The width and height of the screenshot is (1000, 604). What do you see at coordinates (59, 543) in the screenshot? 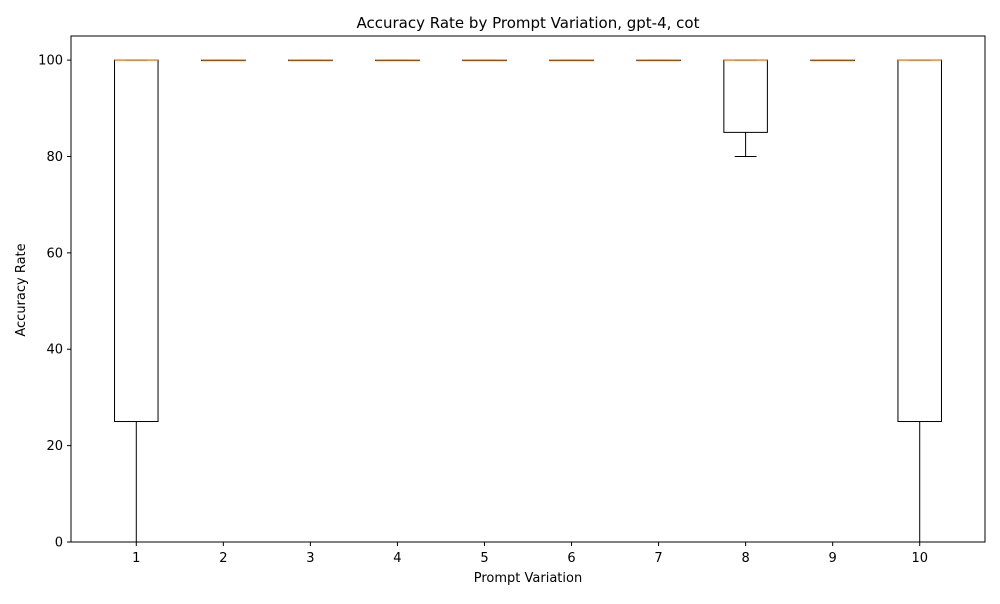
I see `y-tick-label: 0` at bounding box center [59, 543].